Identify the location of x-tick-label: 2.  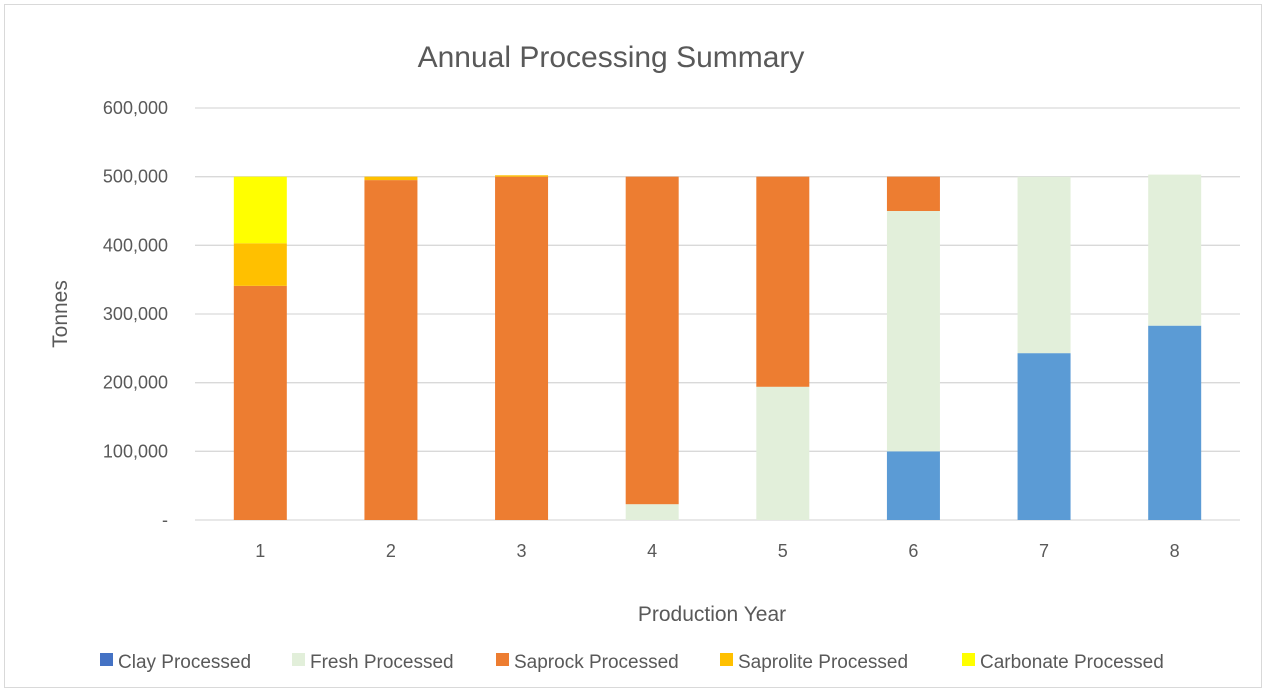
(391, 551).